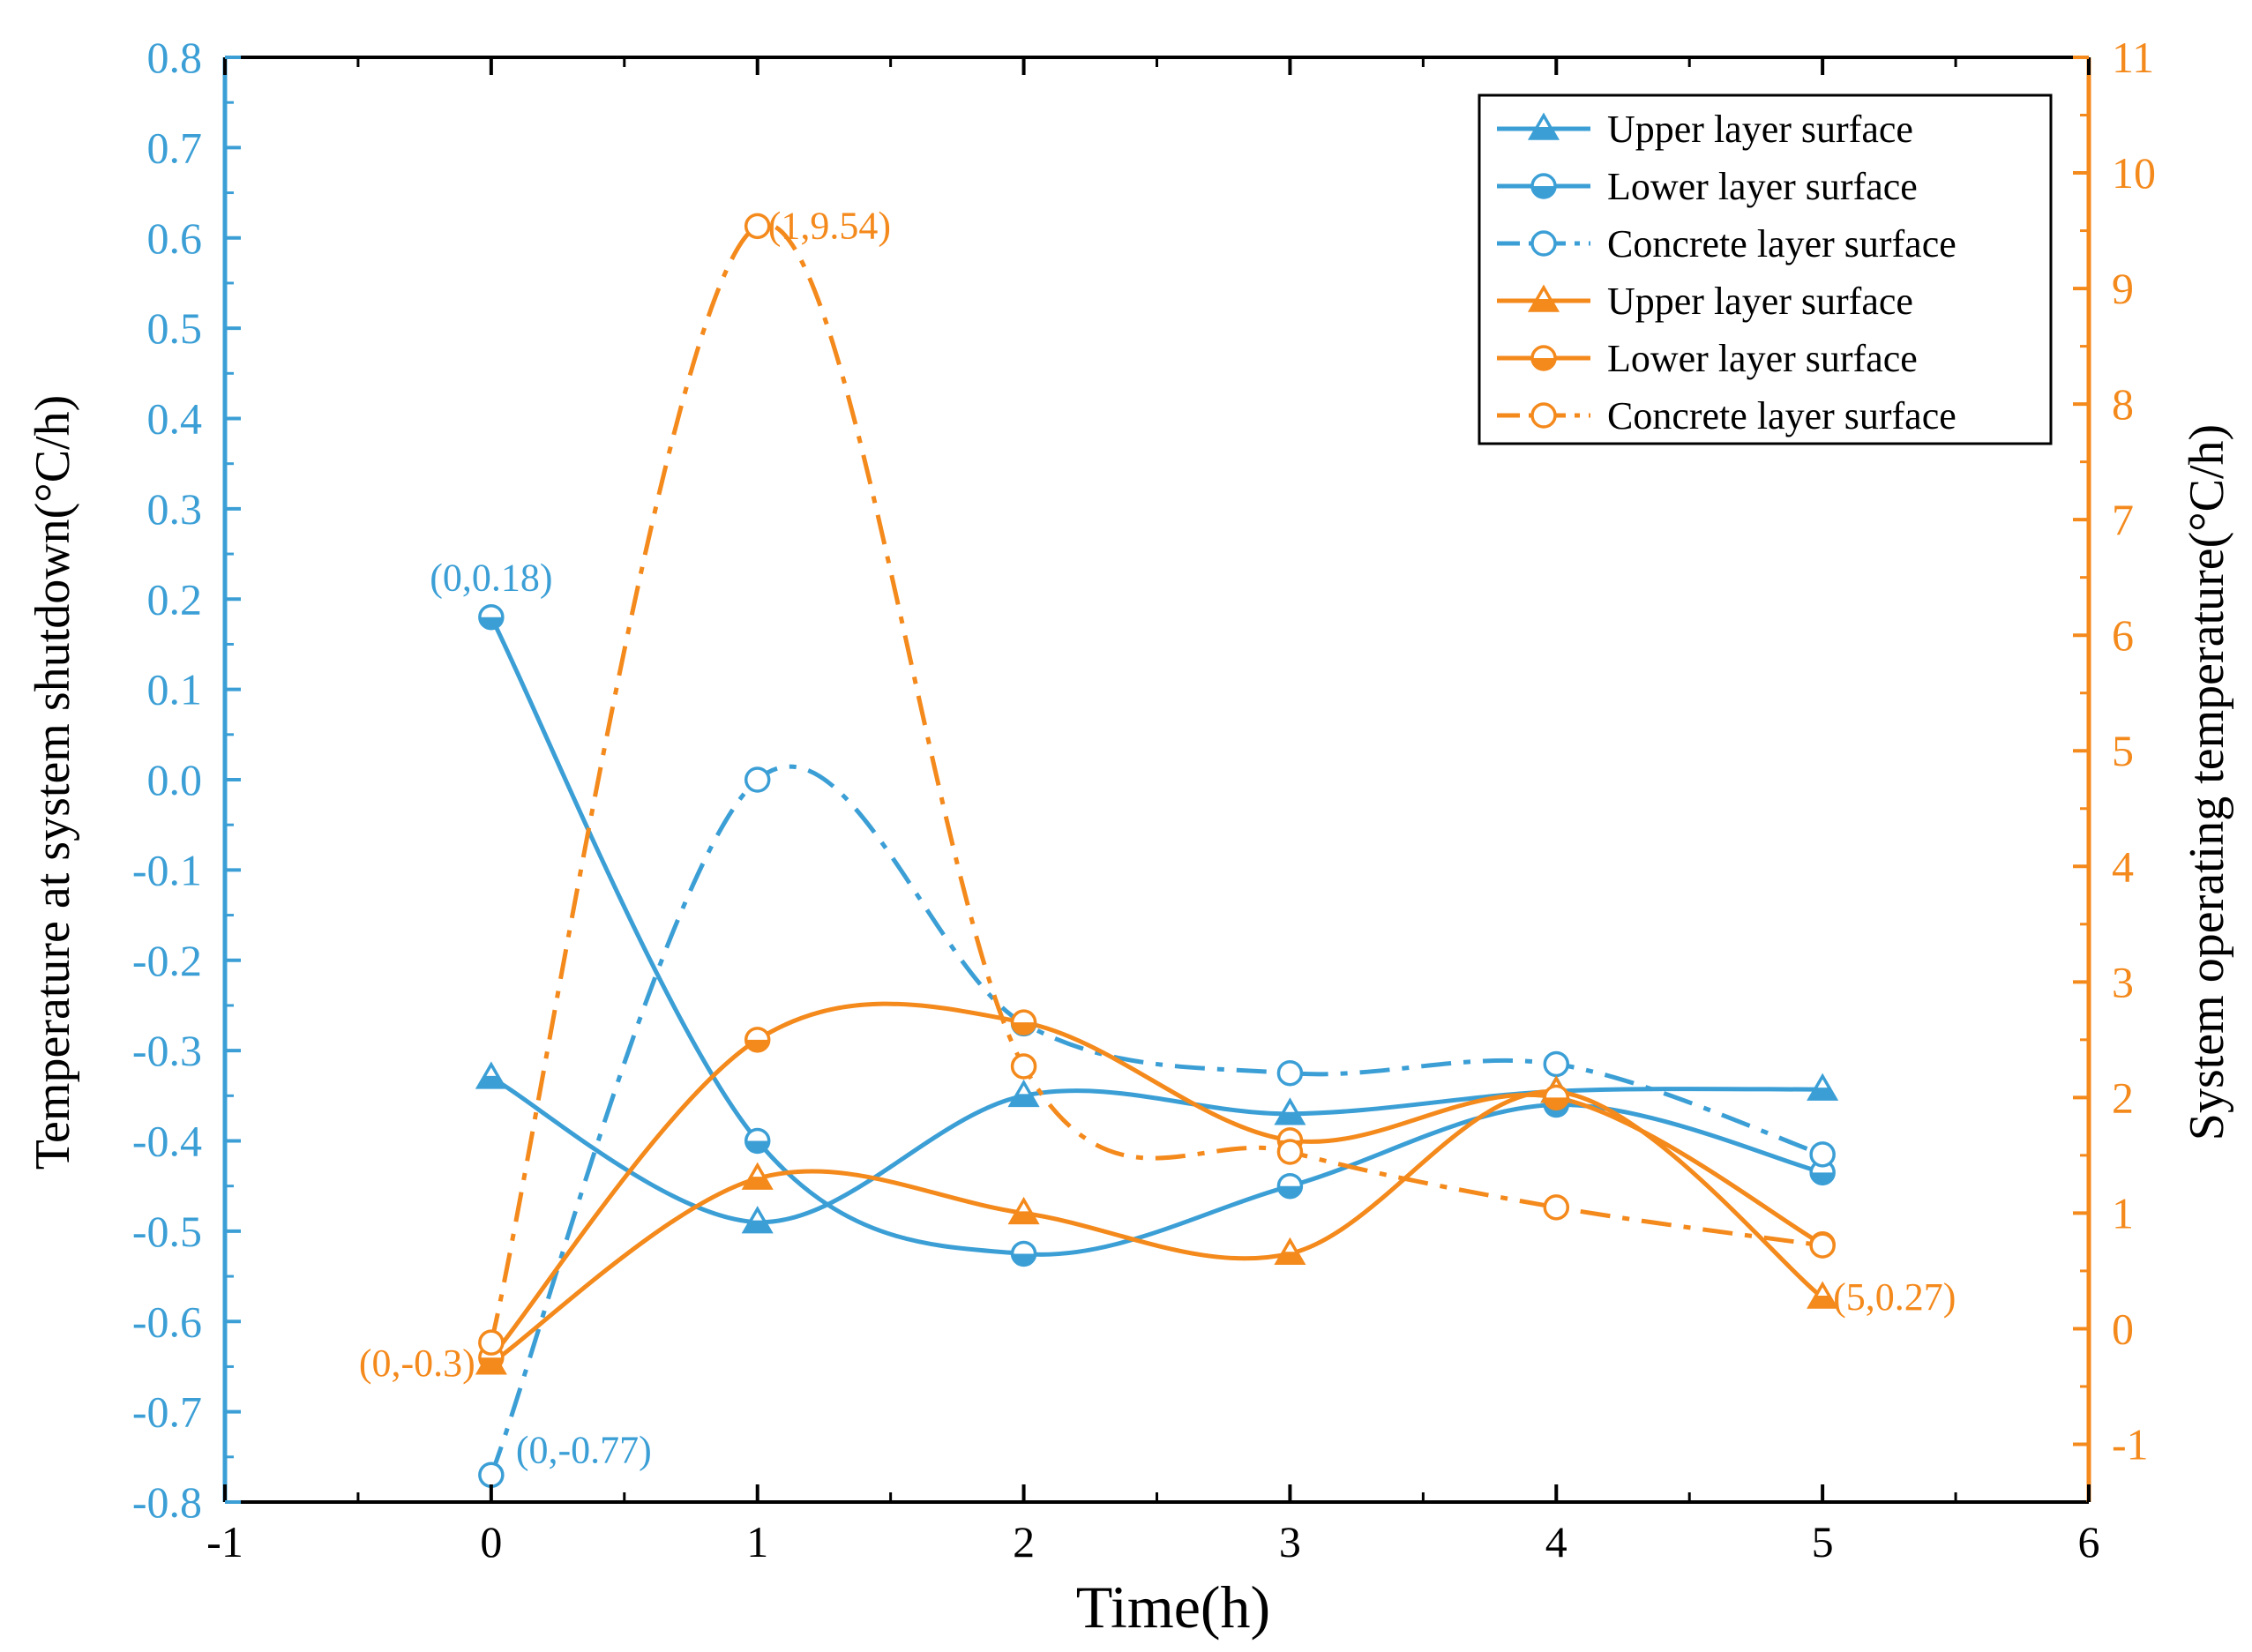  Describe the element at coordinates (167, 1321) in the screenshot. I see `left-y-tick-label: -0.6` at that location.